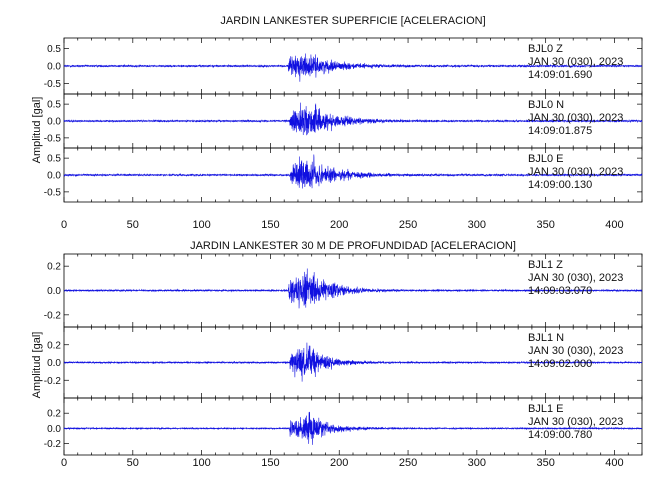 The width and height of the screenshot is (650, 504). Describe the element at coordinates (560, 131) in the screenshot. I see `trace-start-time: 14:09:01.875` at that location.